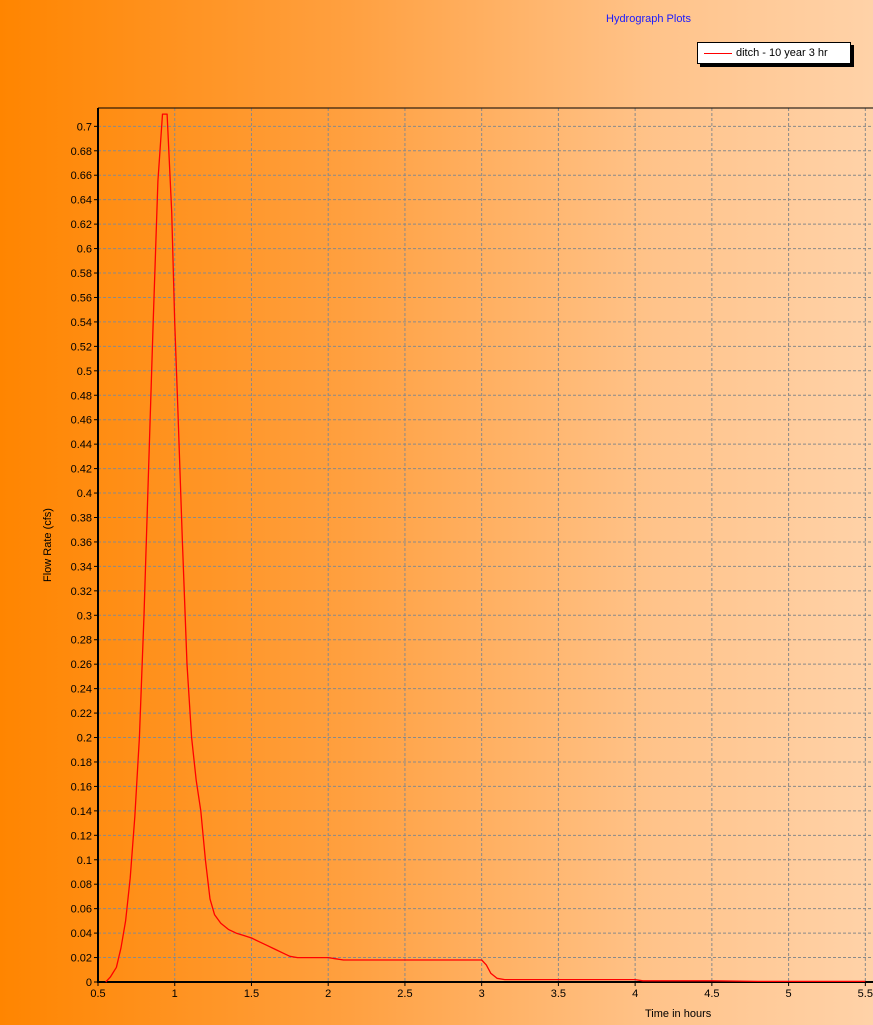  Describe the element at coordinates (81, 934) in the screenshot. I see `y-tick-label: 0.04` at that location.